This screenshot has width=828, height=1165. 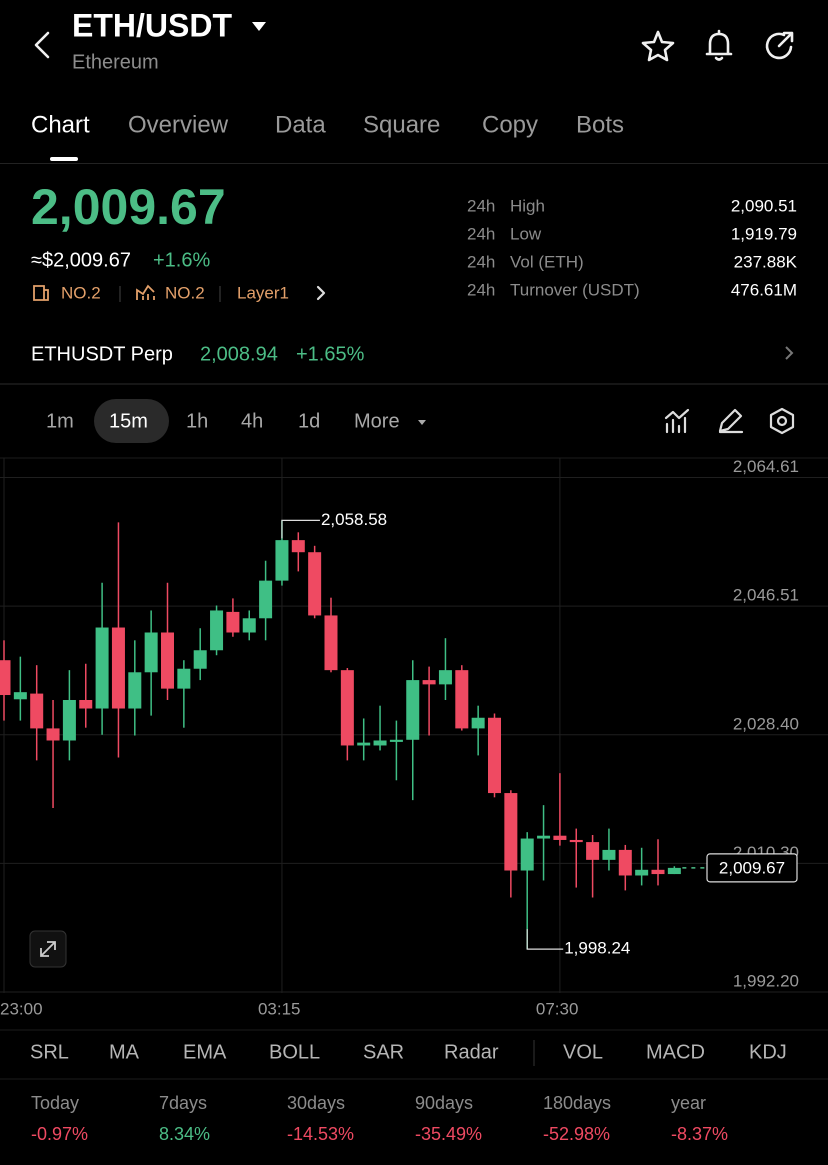 I want to click on indicator: BOLL, so click(x=294, y=1052).